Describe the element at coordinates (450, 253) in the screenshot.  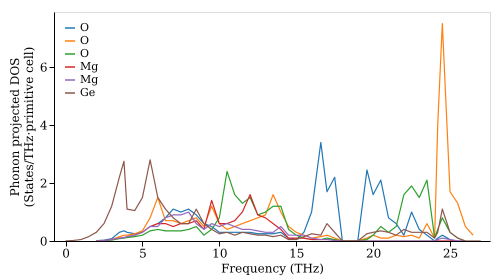
I see `x-tick-label: 25` at that location.